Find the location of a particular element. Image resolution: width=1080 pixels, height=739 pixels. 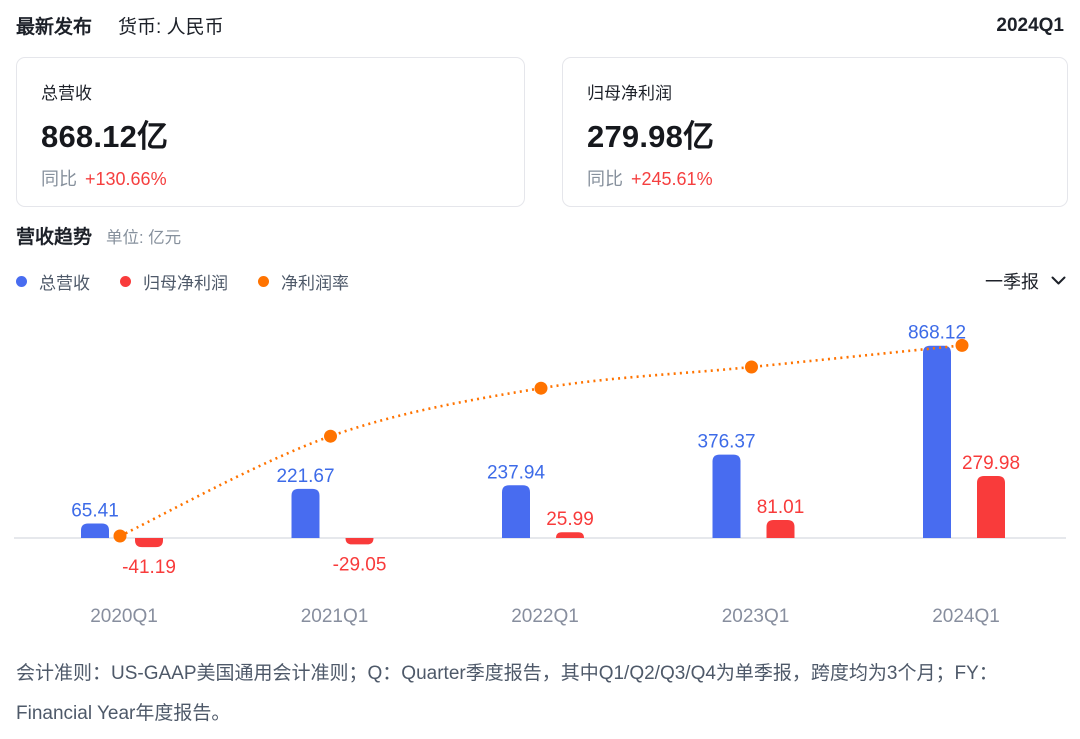

revenue-kpi-card: 总营收 868.12亿 同比 +130.66% is located at coordinates (270, 132).